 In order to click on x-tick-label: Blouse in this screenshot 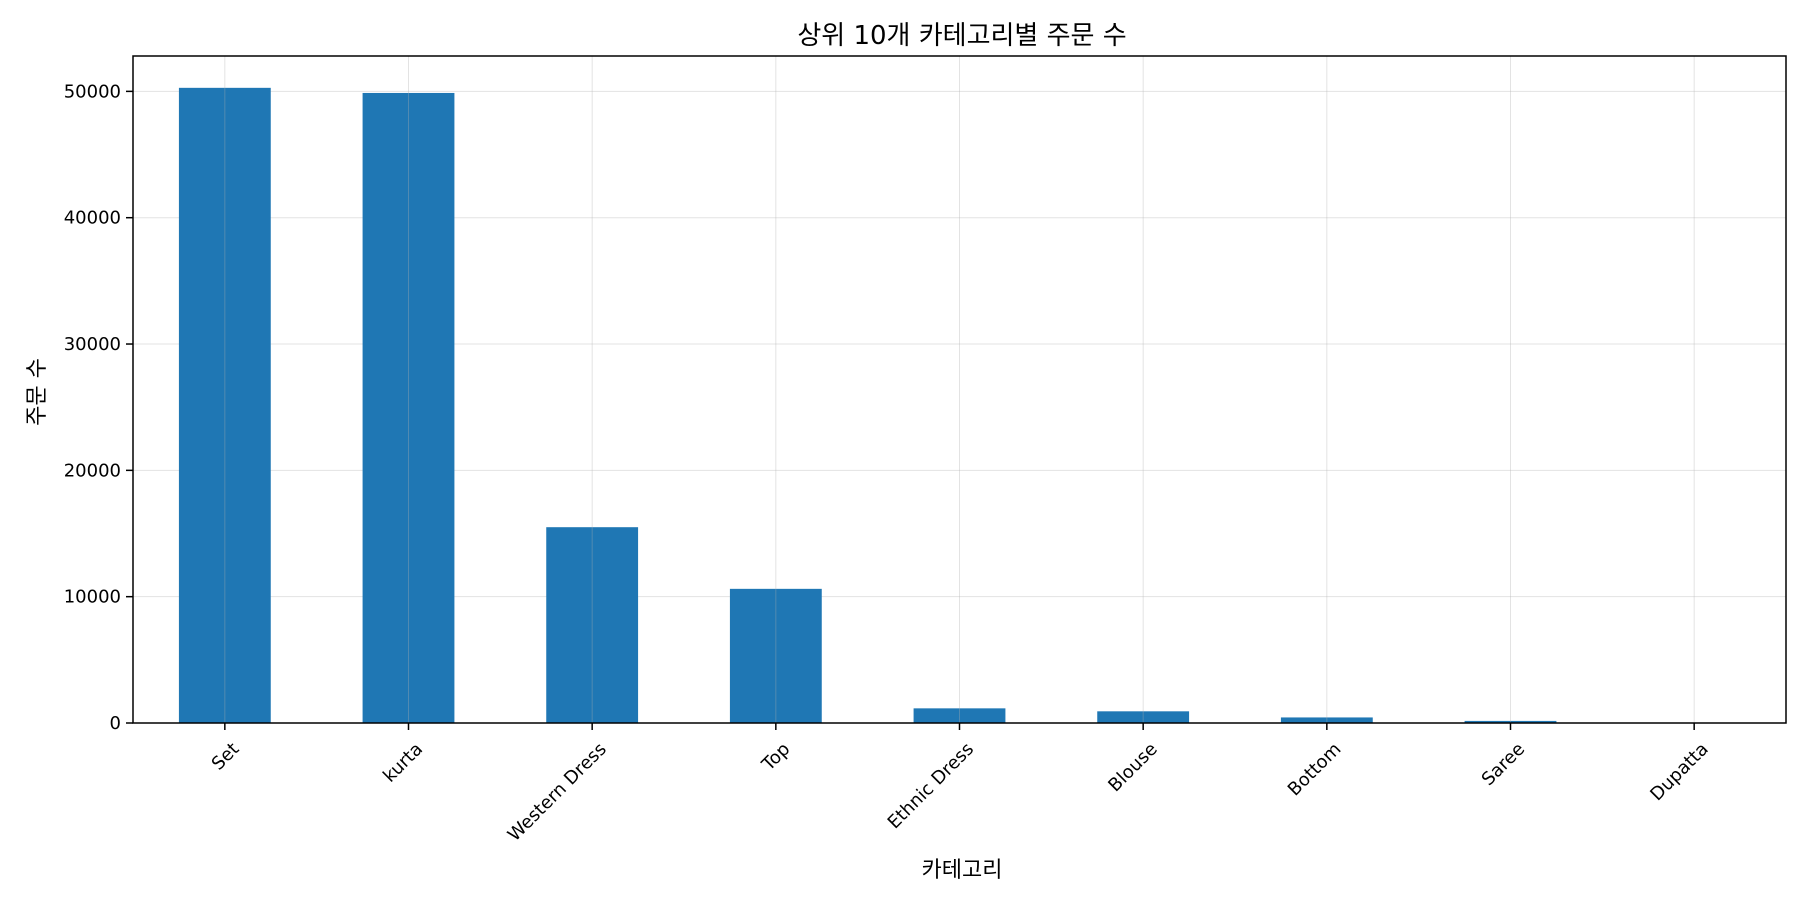, I will do `click(1132, 767)`.